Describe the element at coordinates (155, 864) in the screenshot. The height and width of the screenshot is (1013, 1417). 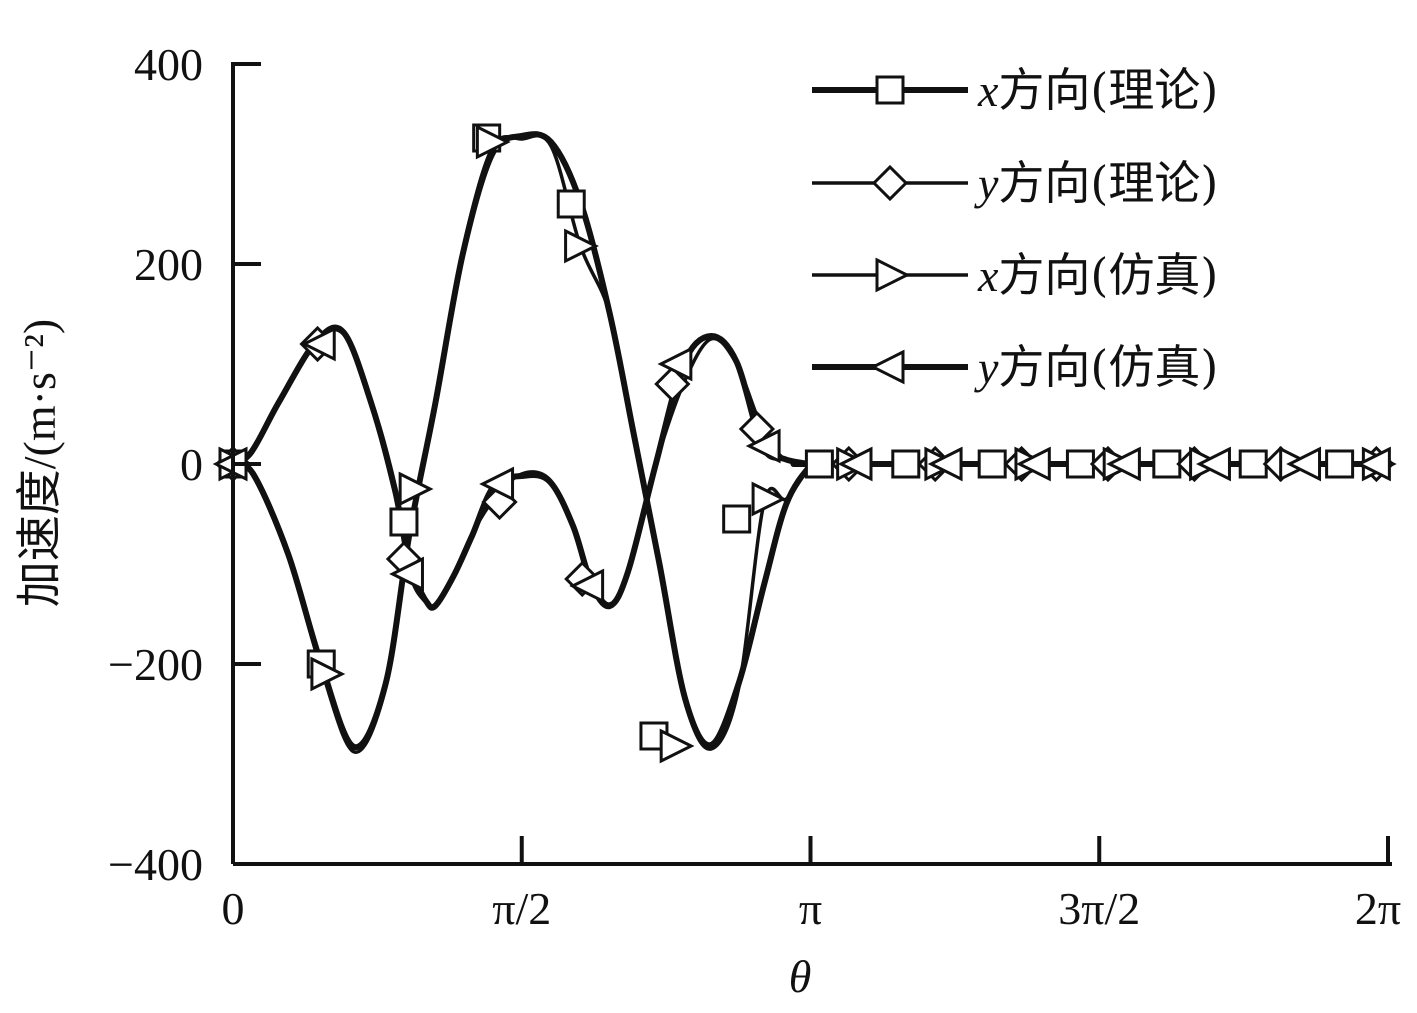
I see `y-tick-label: −400` at that location.